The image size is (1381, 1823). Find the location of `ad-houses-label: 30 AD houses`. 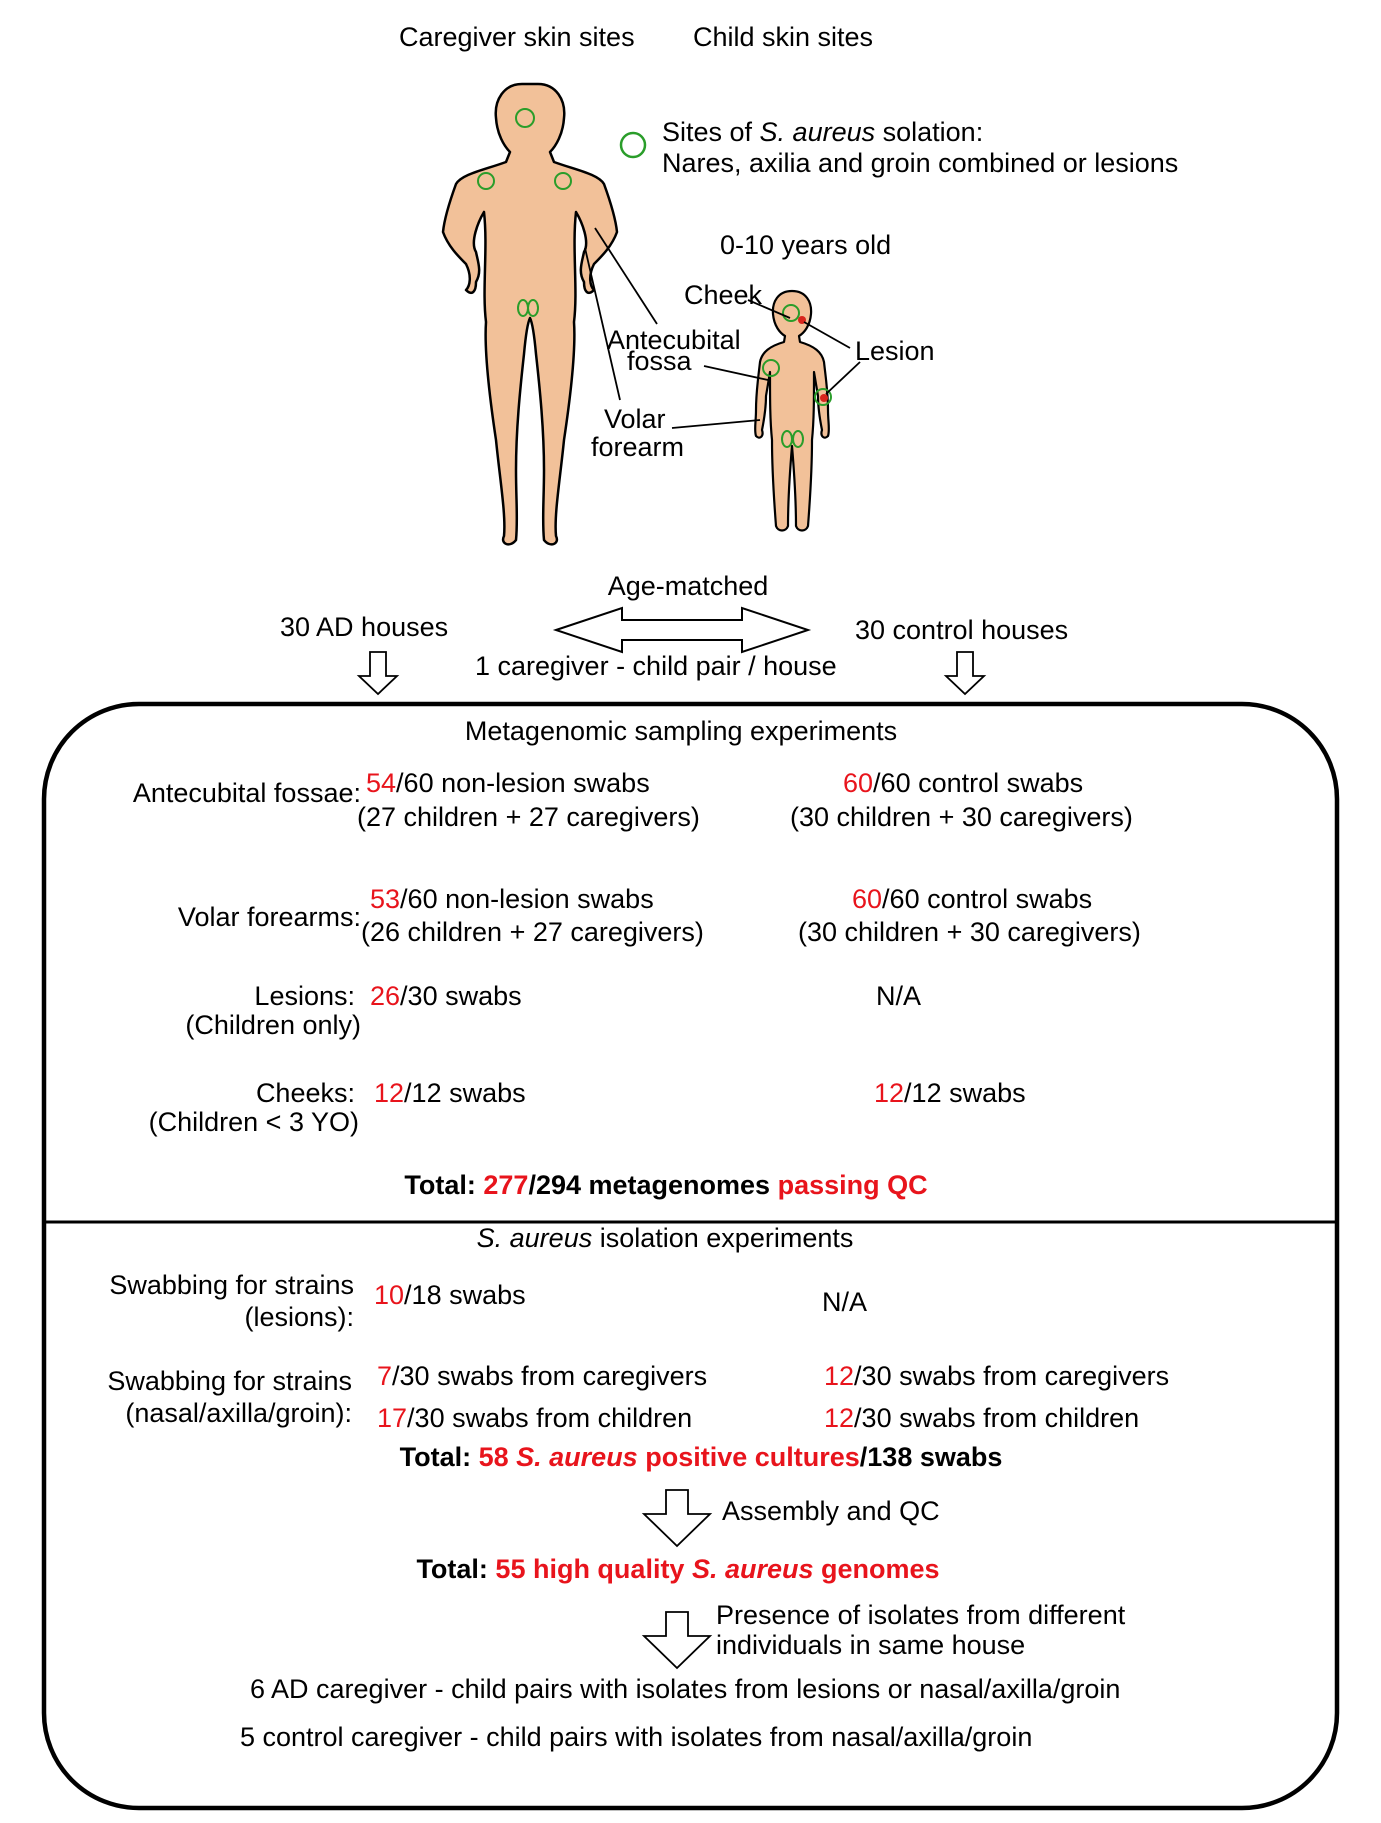

ad-houses-label: 30 AD houses is located at coordinates (364, 627).